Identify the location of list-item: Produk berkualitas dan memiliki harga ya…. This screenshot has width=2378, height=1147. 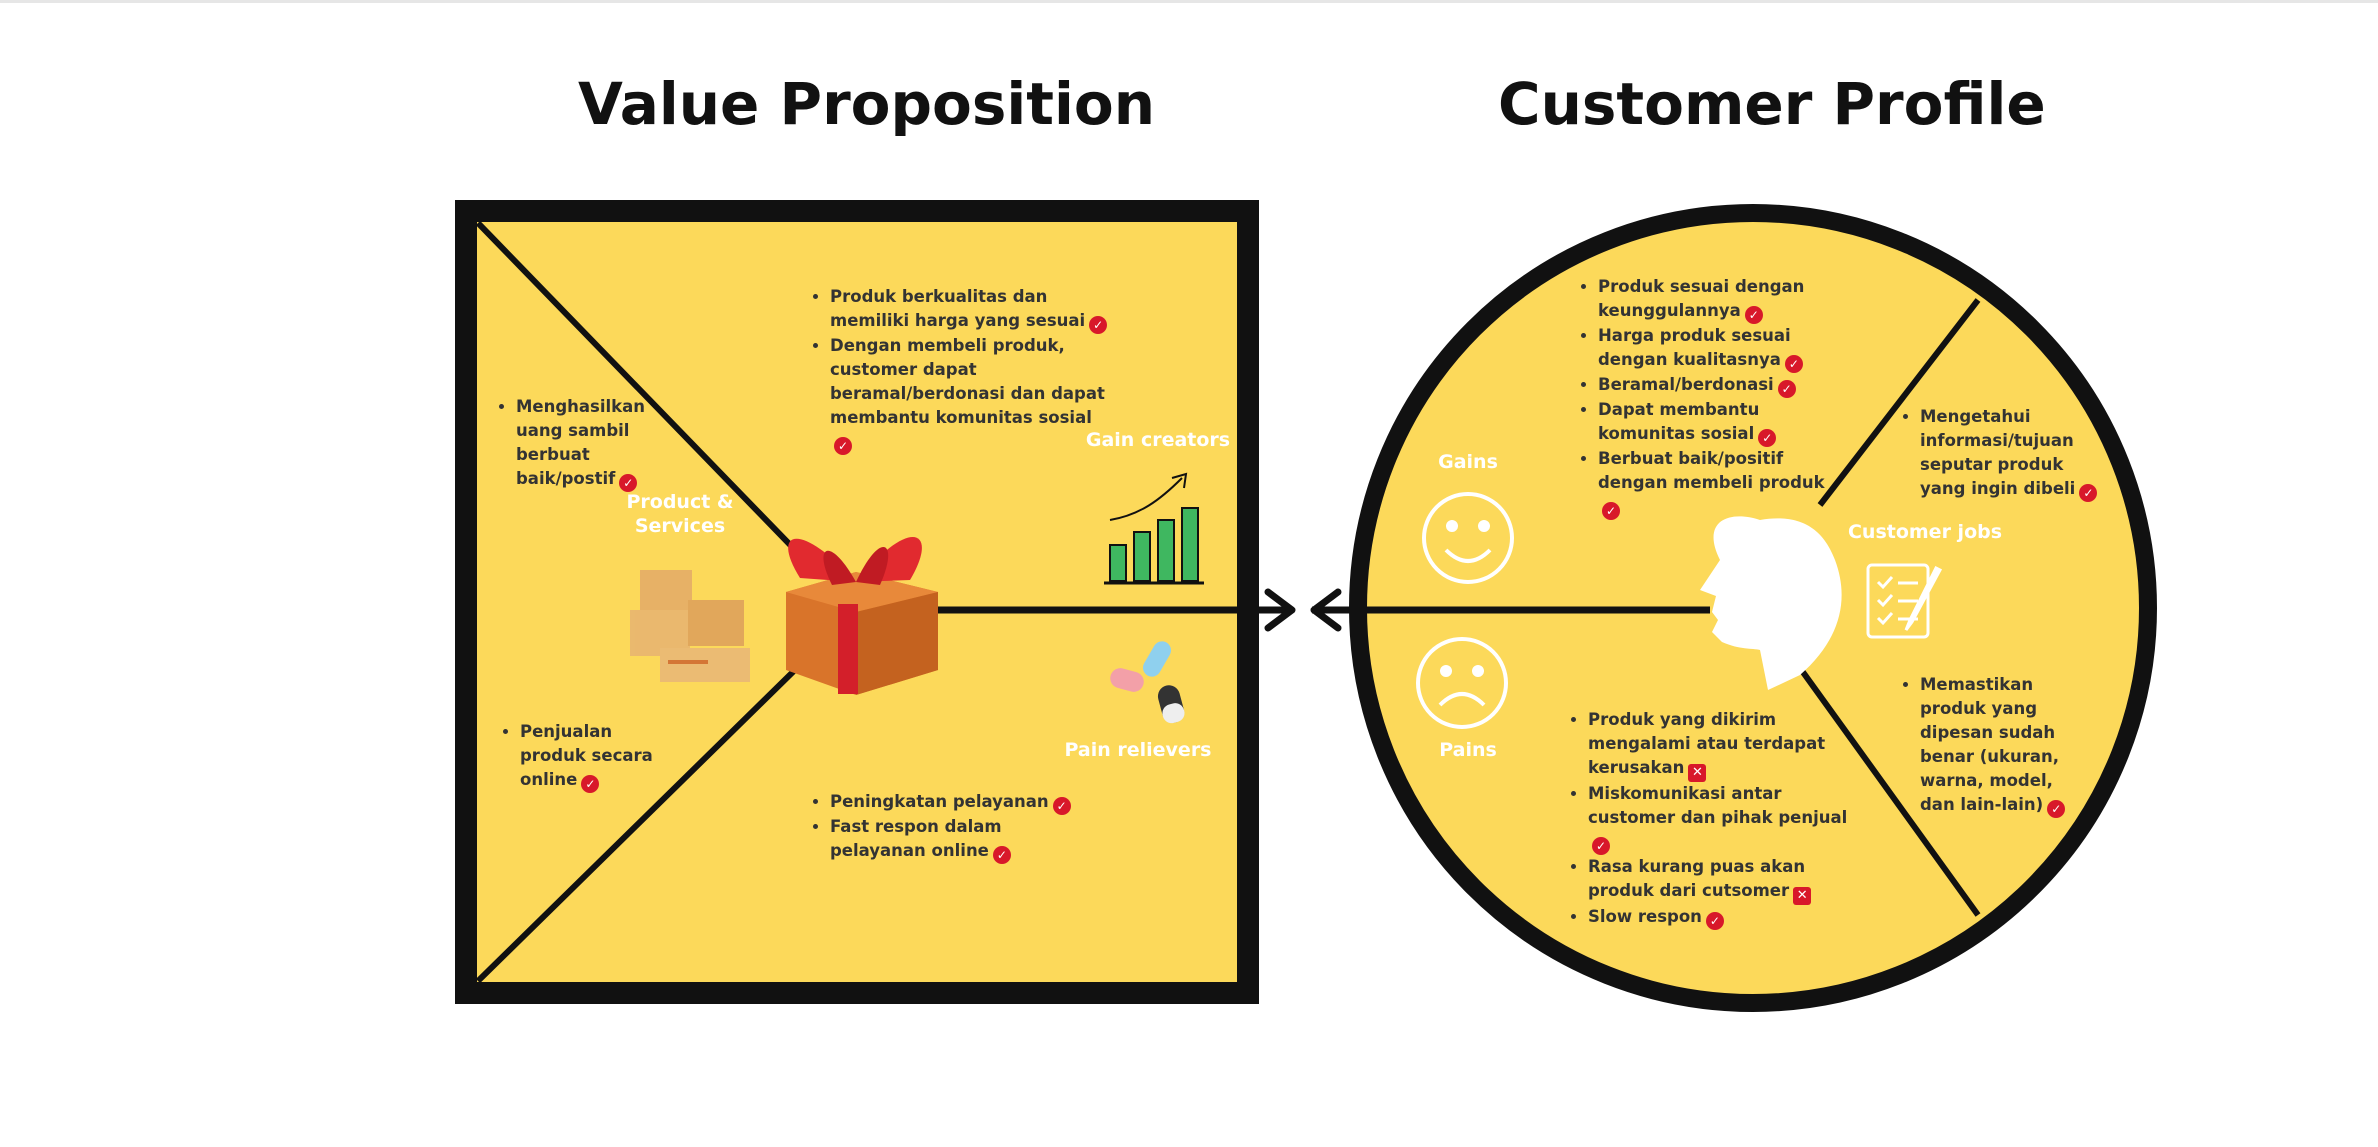
(970, 309).